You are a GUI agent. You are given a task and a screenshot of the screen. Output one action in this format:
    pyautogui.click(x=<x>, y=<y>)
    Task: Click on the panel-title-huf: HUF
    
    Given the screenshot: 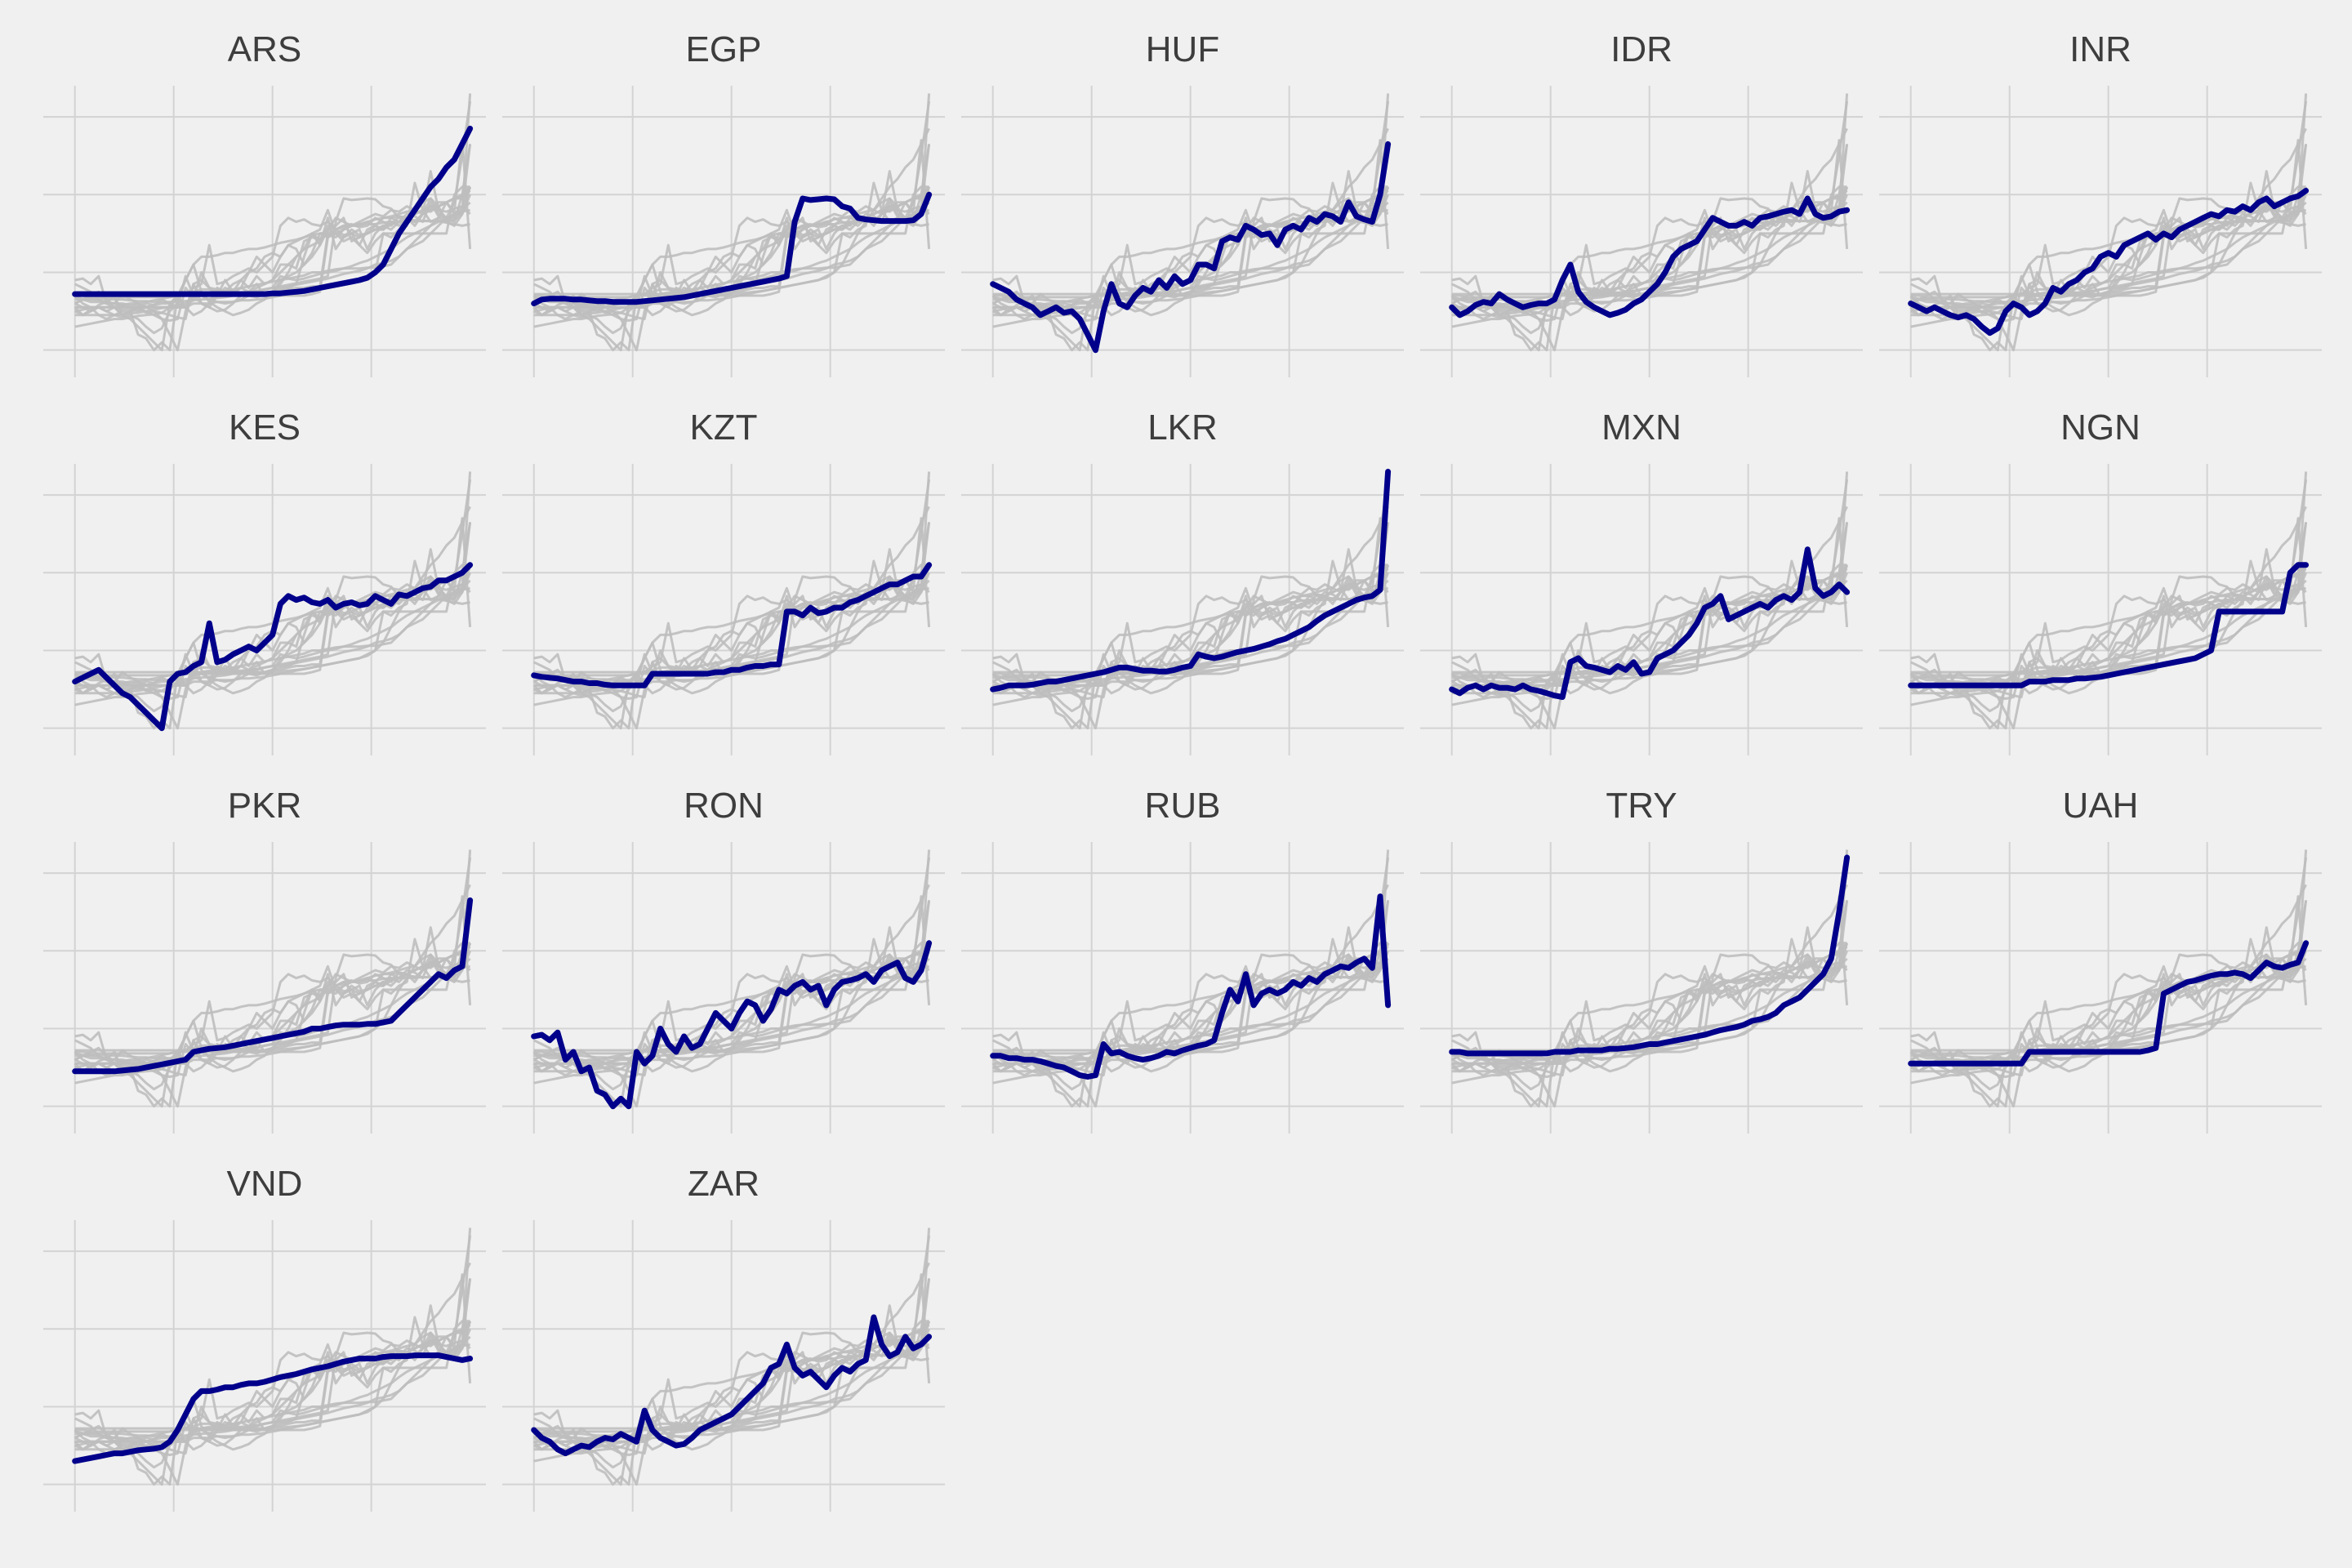 What is the action you would take?
    pyautogui.click(x=1182, y=49)
    